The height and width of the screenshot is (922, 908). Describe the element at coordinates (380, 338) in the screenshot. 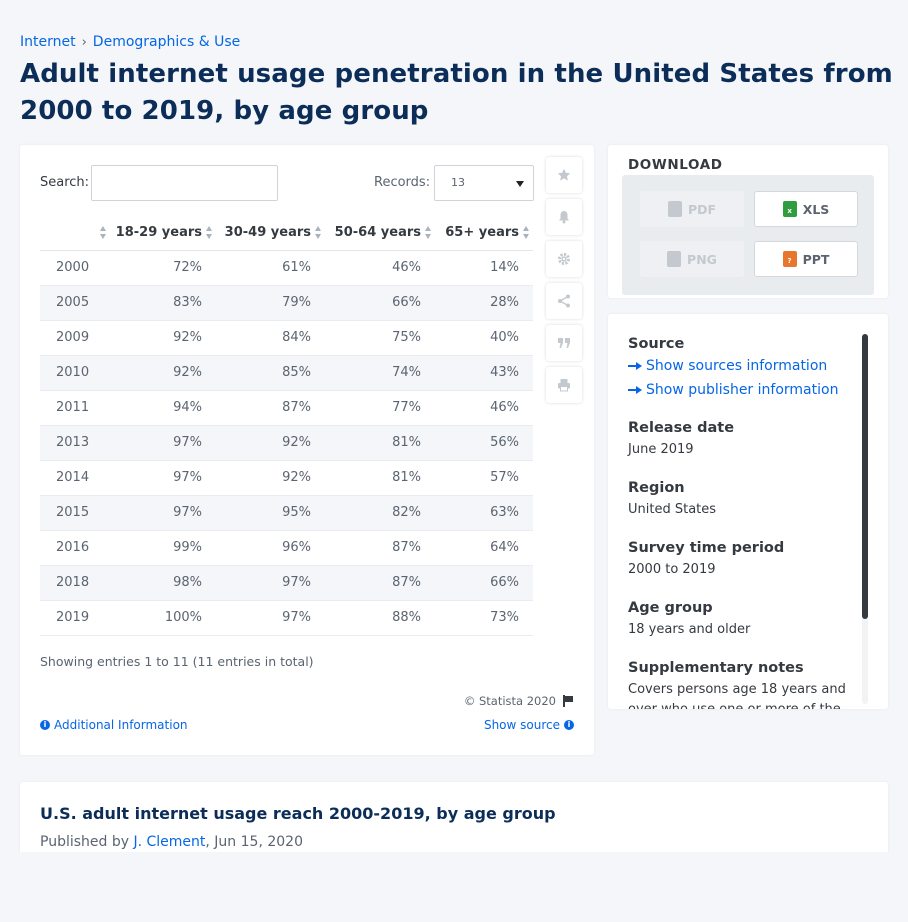

I see `table-cell: 75%` at that location.